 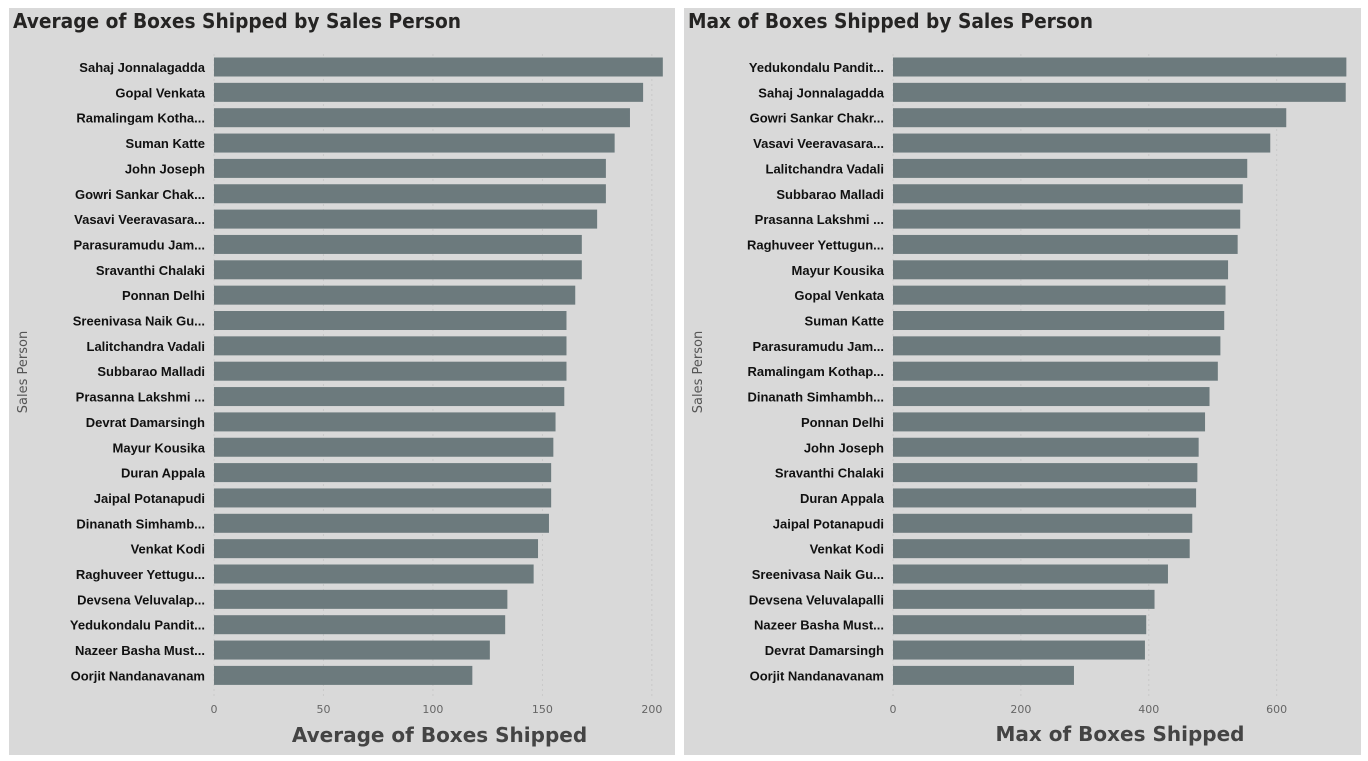 What do you see at coordinates (844, 447) in the screenshot?
I see `category-label: John Joseph` at bounding box center [844, 447].